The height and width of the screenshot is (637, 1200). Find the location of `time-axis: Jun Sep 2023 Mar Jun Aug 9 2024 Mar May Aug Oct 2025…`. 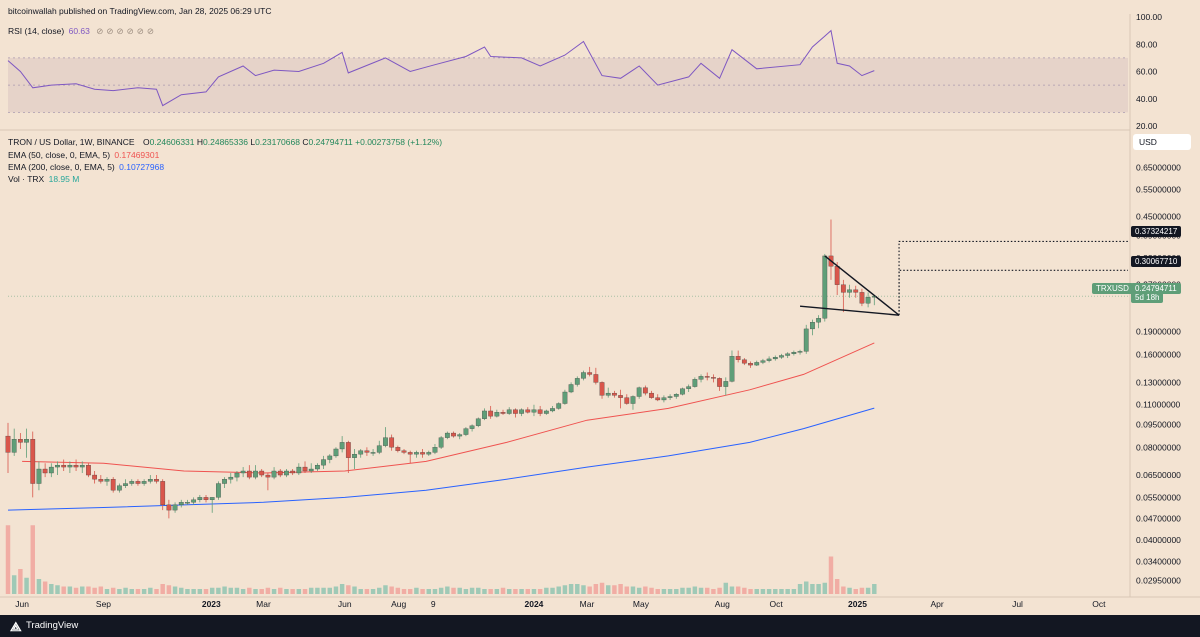

time-axis: Jun Sep 2023 Mar Jun Aug 9 2024 Mar May Aug Oct 2025… is located at coordinates (560, 604).